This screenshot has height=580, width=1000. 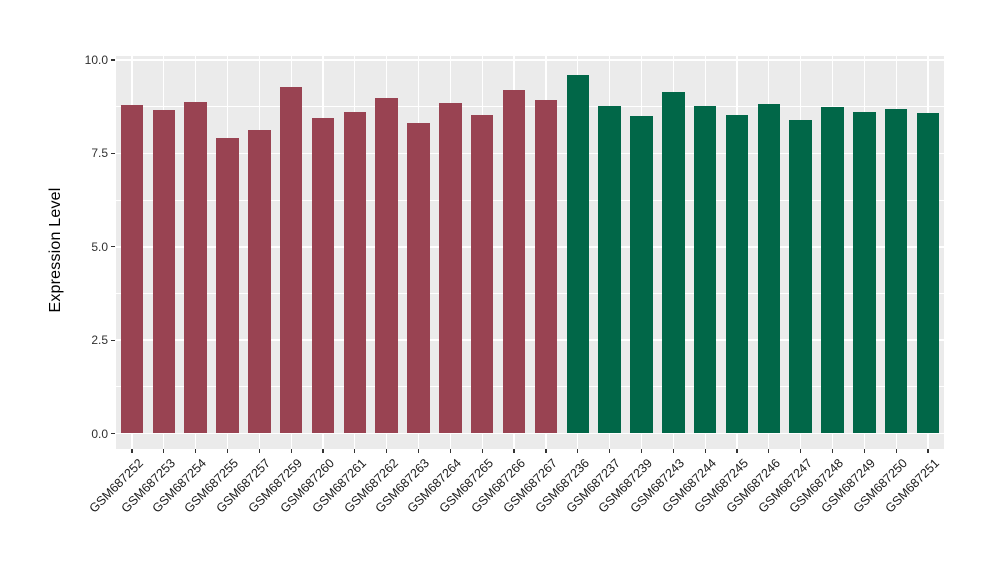 What do you see at coordinates (99, 153) in the screenshot?
I see `y-tick-label: 7.5` at bounding box center [99, 153].